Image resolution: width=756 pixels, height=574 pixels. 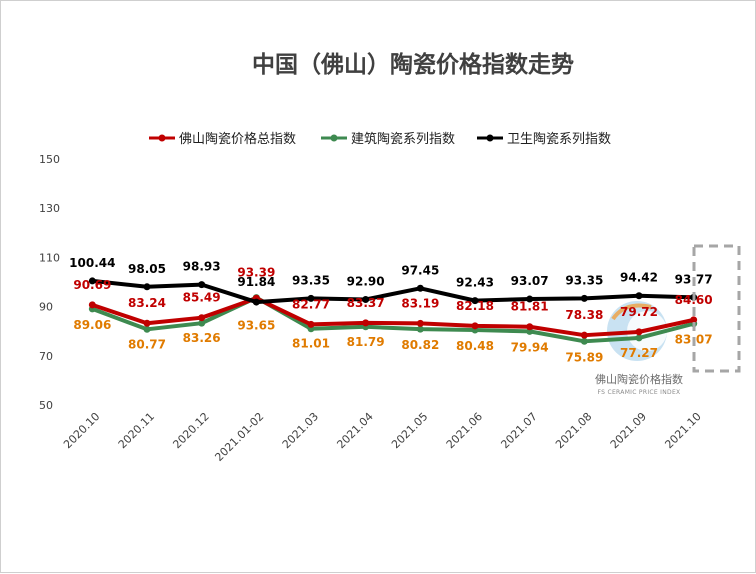 I want to click on watermark-swoosh-icon, so click(x=631, y=312).